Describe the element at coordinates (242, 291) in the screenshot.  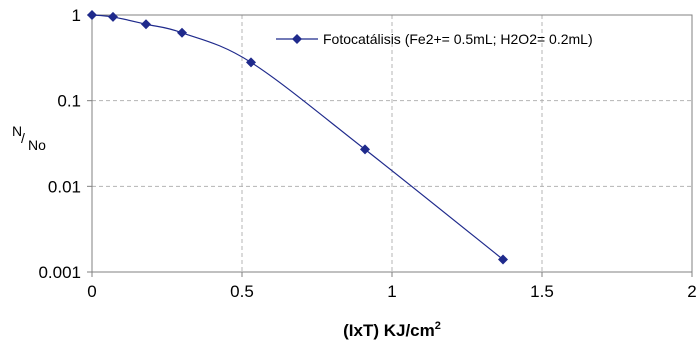
I see `x-tick-label: 0.5` at that location.